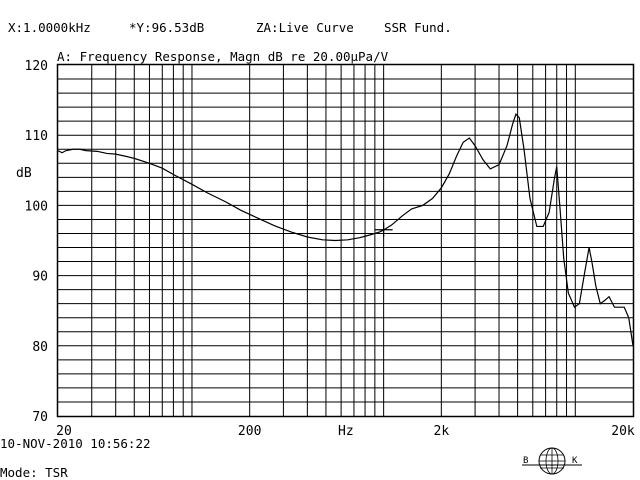  Describe the element at coordinates (75, 443) in the screenshot. I see `timestamp: 10-NOV-2010 10:56:22` at that location.